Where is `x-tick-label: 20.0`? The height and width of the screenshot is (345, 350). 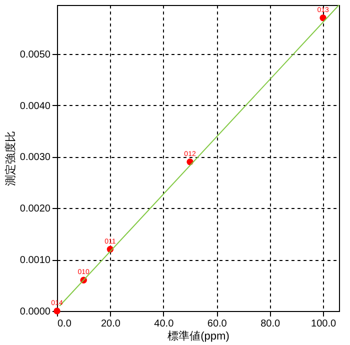 x-tick-label: 20.0 is located at coordinates (110, 324).